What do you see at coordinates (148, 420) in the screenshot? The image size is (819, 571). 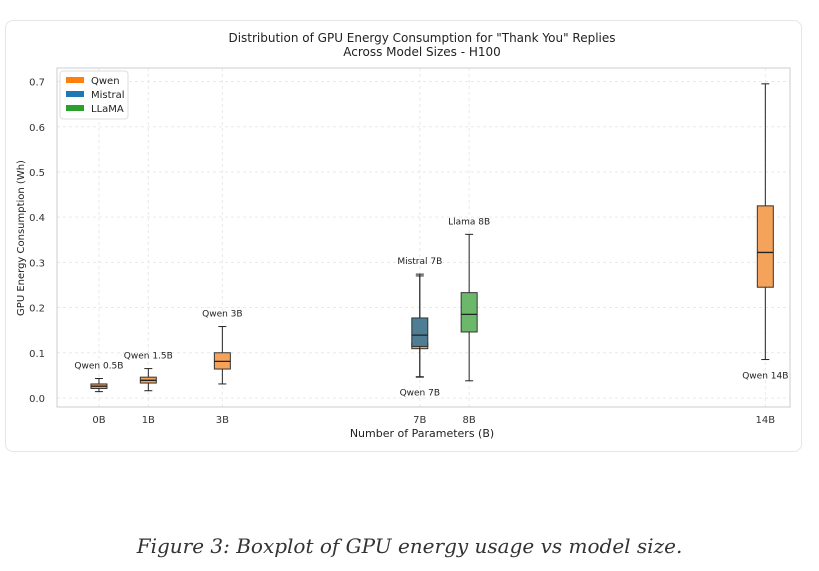 I see `x-tick-label: 1B` at bounding box center [148, 420].